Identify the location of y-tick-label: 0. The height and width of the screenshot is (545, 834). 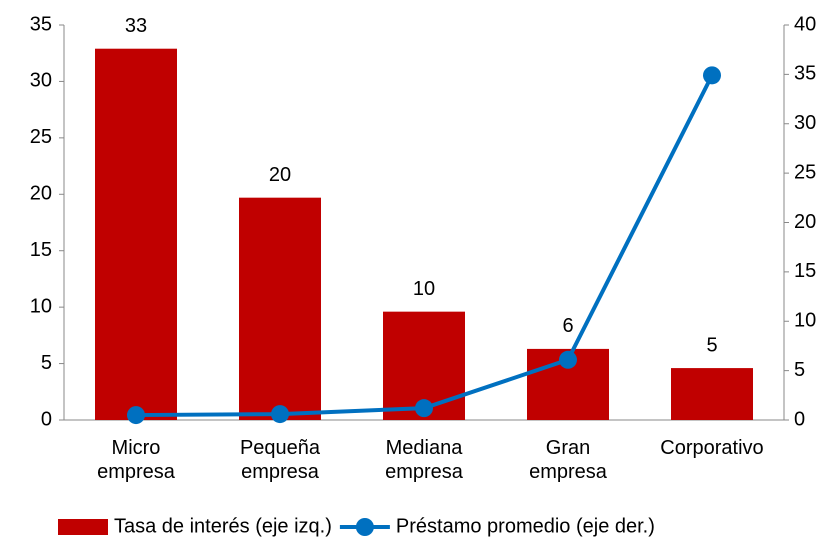
(46, 419).